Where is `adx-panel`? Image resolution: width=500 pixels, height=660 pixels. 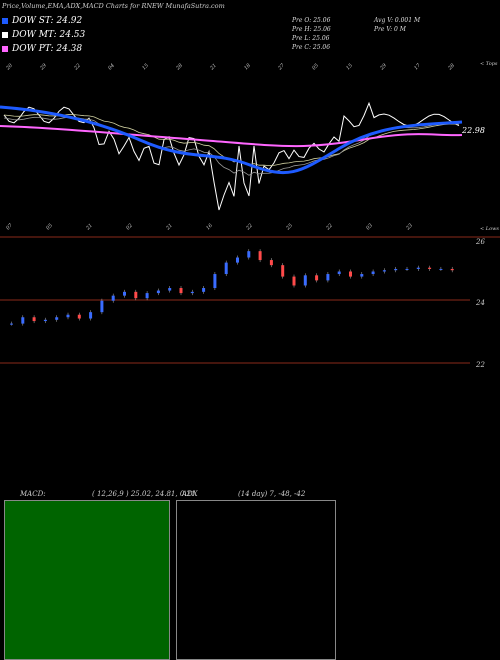 adx-panel is located at coordinates (256, 580).